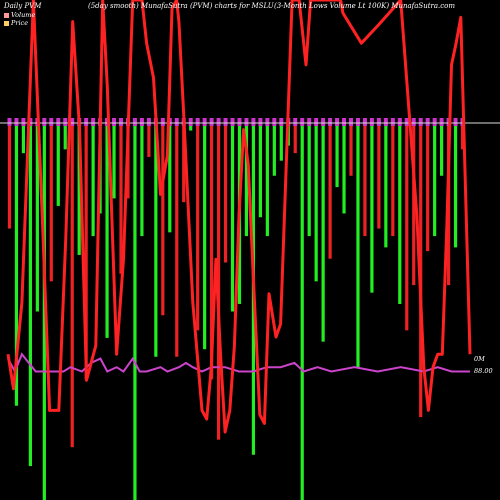 The image size is (500, 500). What do you see at coordinates (23, 15) in the screenshot?
I see `legend-label-volume: Volume` at bounding box center [23, 15].